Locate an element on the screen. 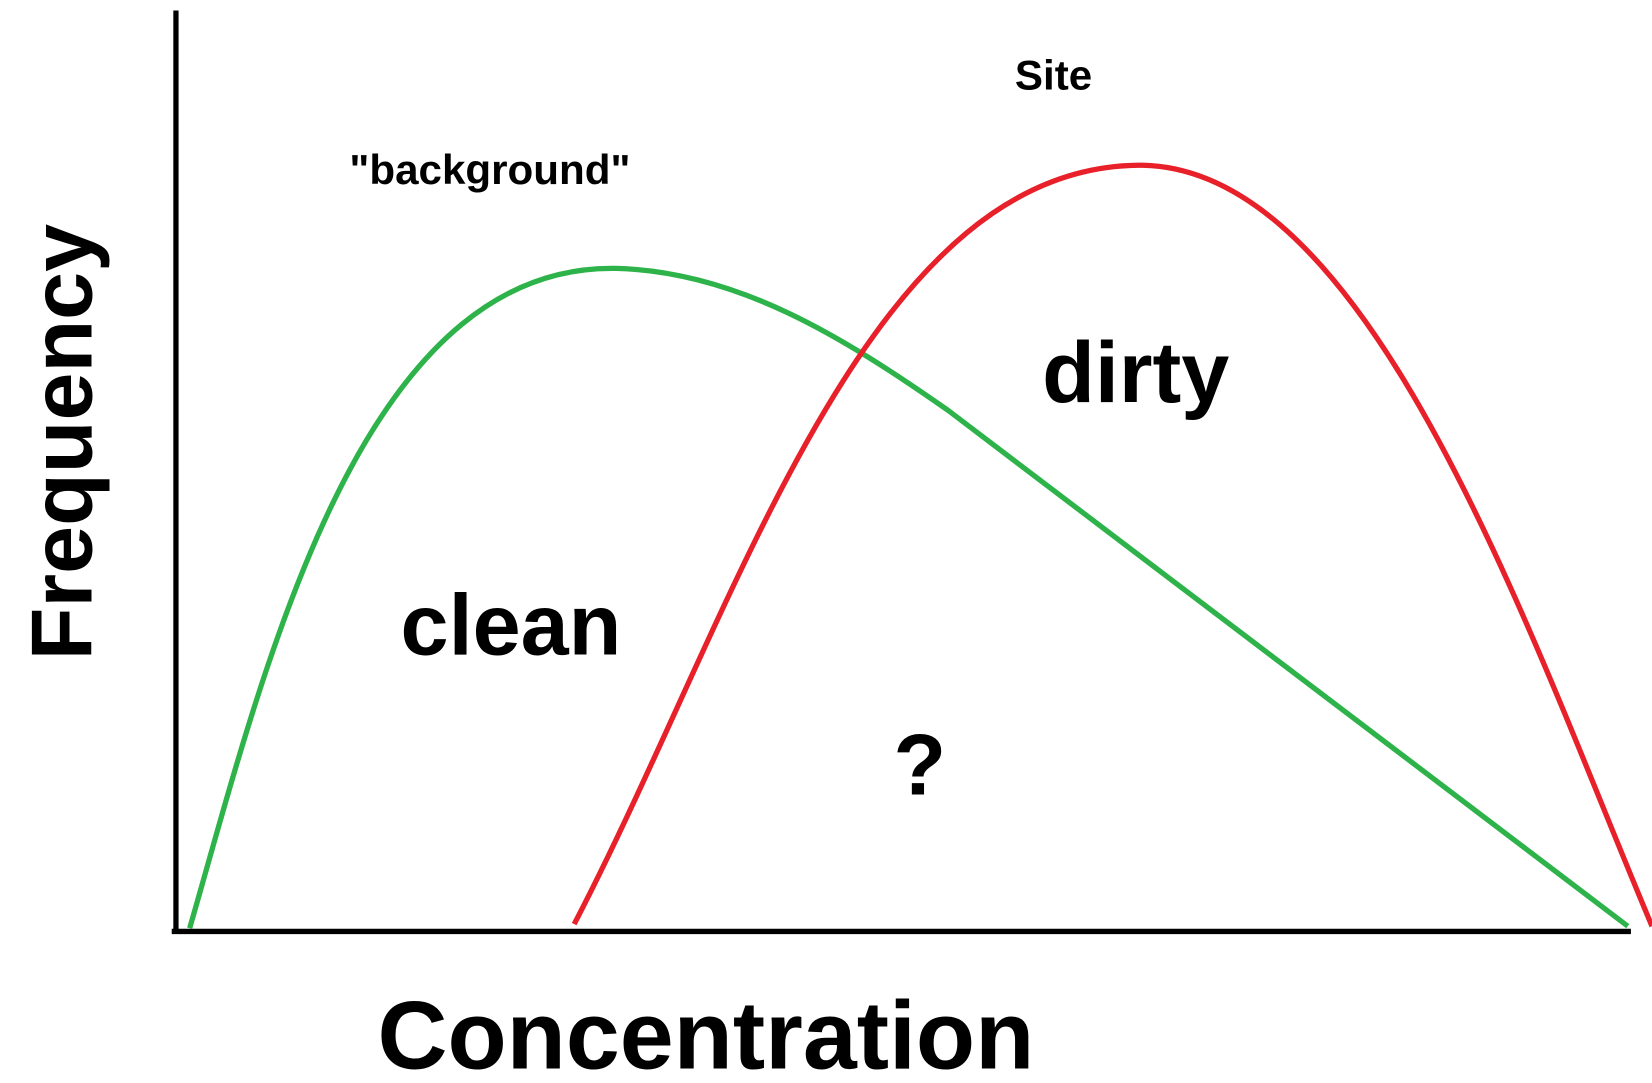 This screenshot has height=1083, width=1652. y-axis-label: Frequency is located at coordinates (62, 442).